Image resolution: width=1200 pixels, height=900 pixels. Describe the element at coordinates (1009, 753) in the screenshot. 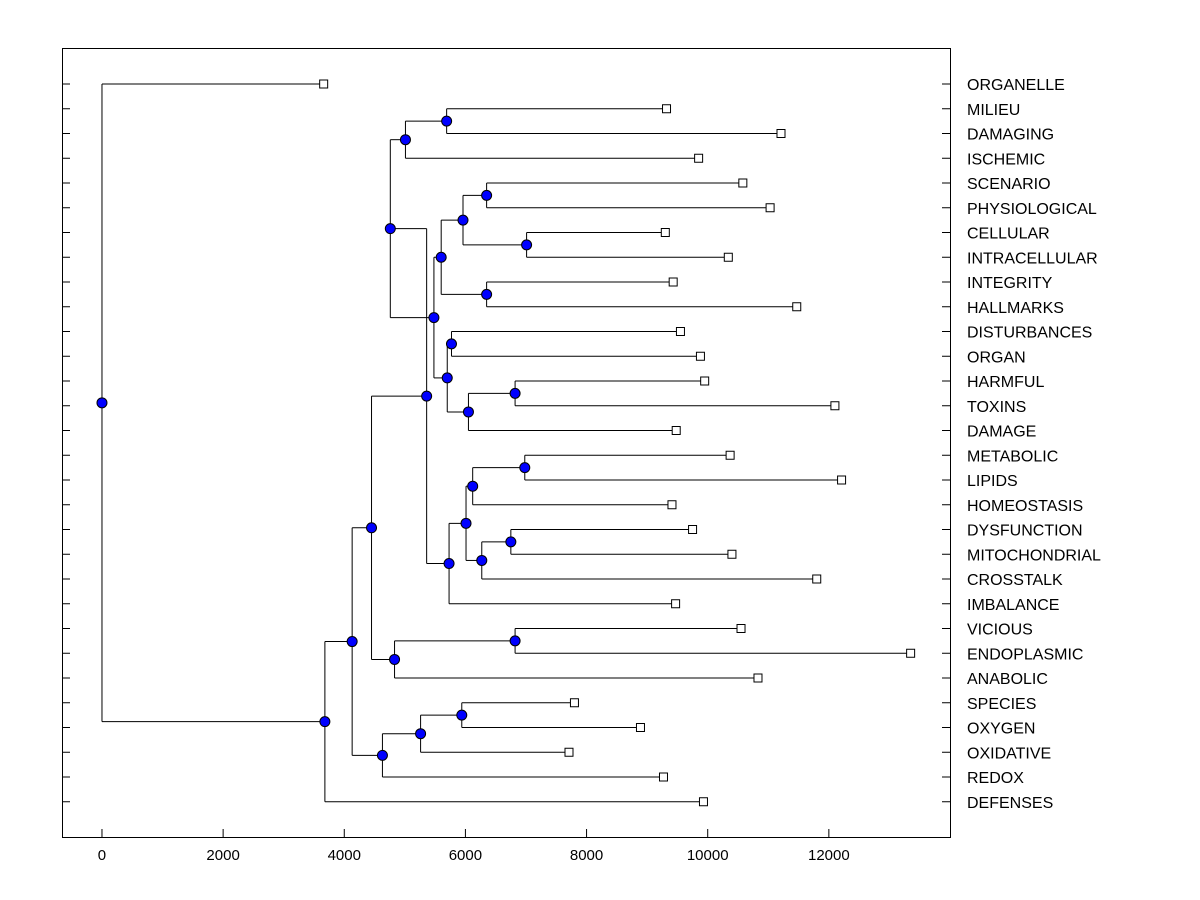

I see `leaf-label-oxidative: OXIDATIVE` at that location.